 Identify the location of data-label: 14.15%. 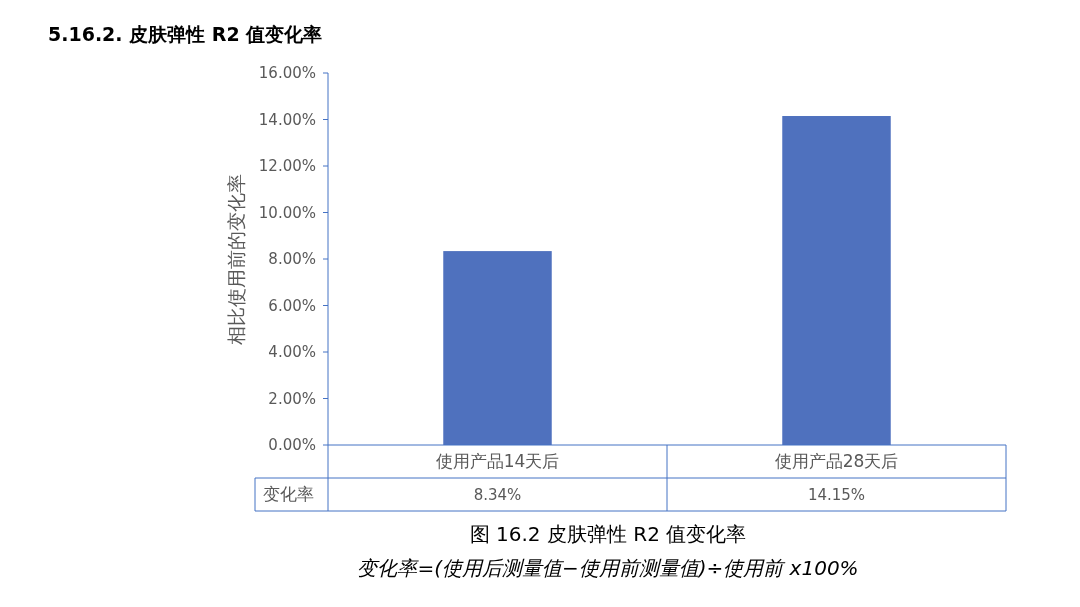
(836, 494).